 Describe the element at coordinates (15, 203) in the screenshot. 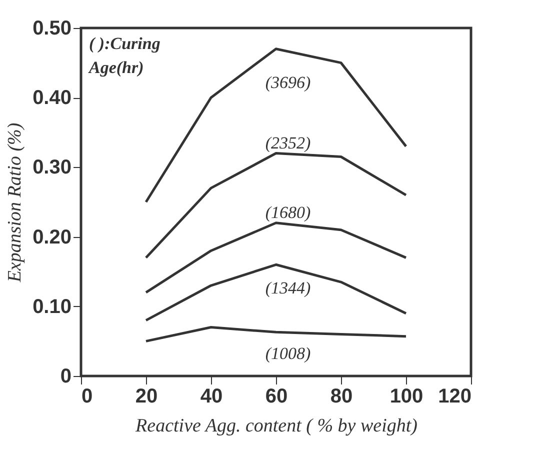

I see `y-axis-title: Expansion Ratio (%)` at that location.